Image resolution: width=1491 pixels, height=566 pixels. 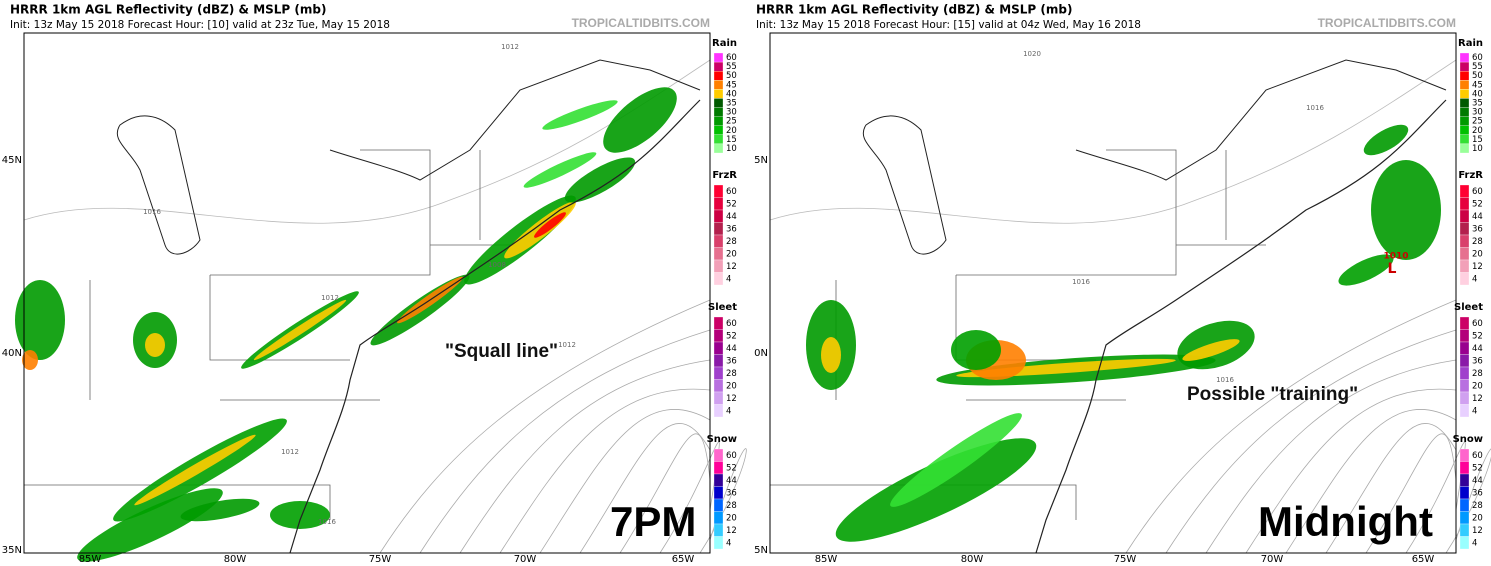 I want to click on lat-label: 5N, so click(x=761, y=160).